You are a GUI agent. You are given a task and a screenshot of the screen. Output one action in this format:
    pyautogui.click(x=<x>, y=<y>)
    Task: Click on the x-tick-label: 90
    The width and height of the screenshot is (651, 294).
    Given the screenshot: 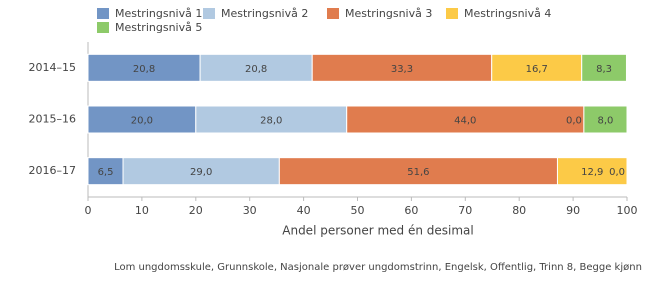 What is the action you would take?
    pyautogui.click(x=573, y=210)
    